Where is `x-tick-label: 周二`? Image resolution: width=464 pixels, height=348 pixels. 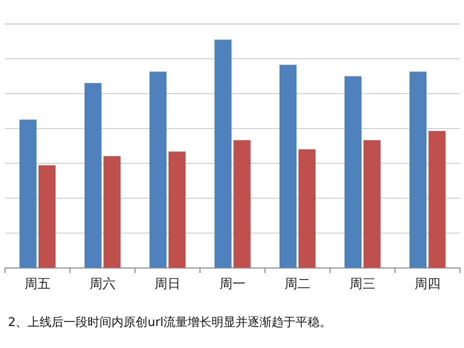
x-tick-label: 周二 is located at coordinates (297, 284).